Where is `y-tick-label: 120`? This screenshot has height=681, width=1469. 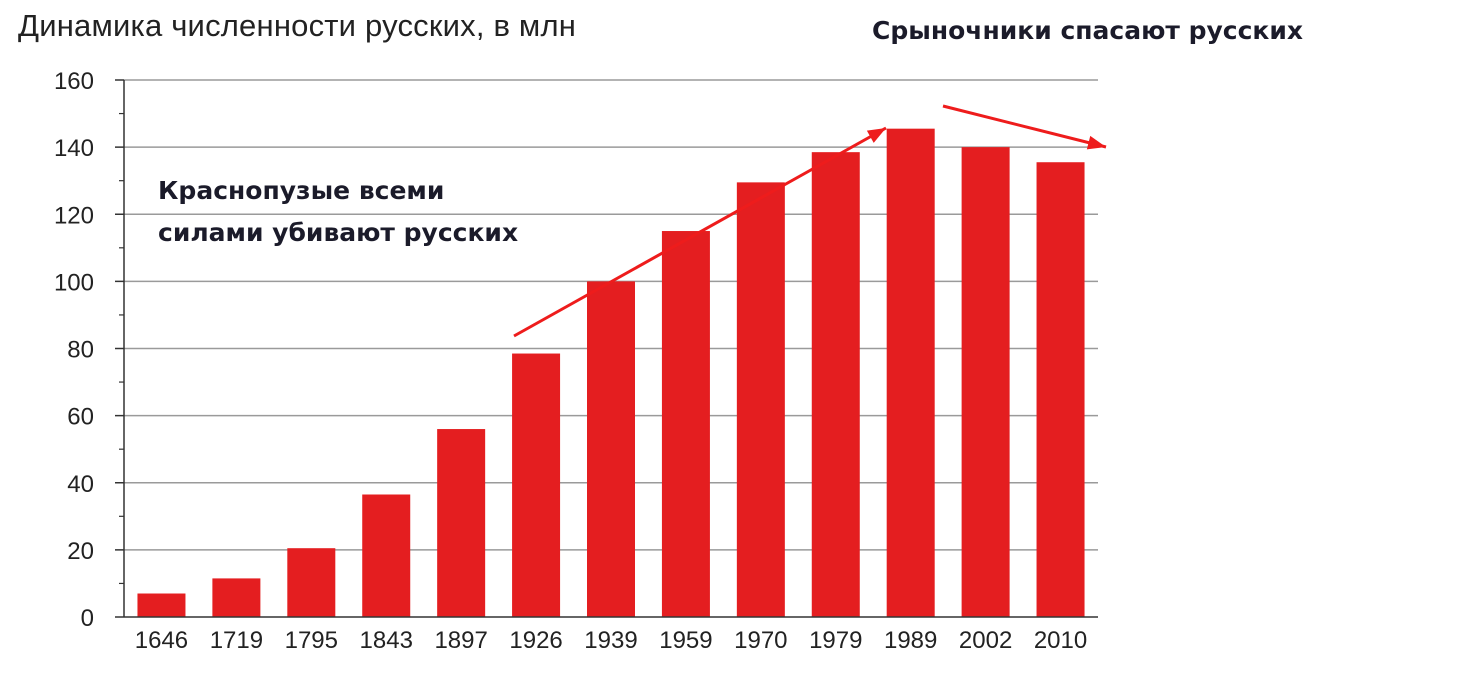
y-tick-label: 120 is located at coordinates (74, 215).